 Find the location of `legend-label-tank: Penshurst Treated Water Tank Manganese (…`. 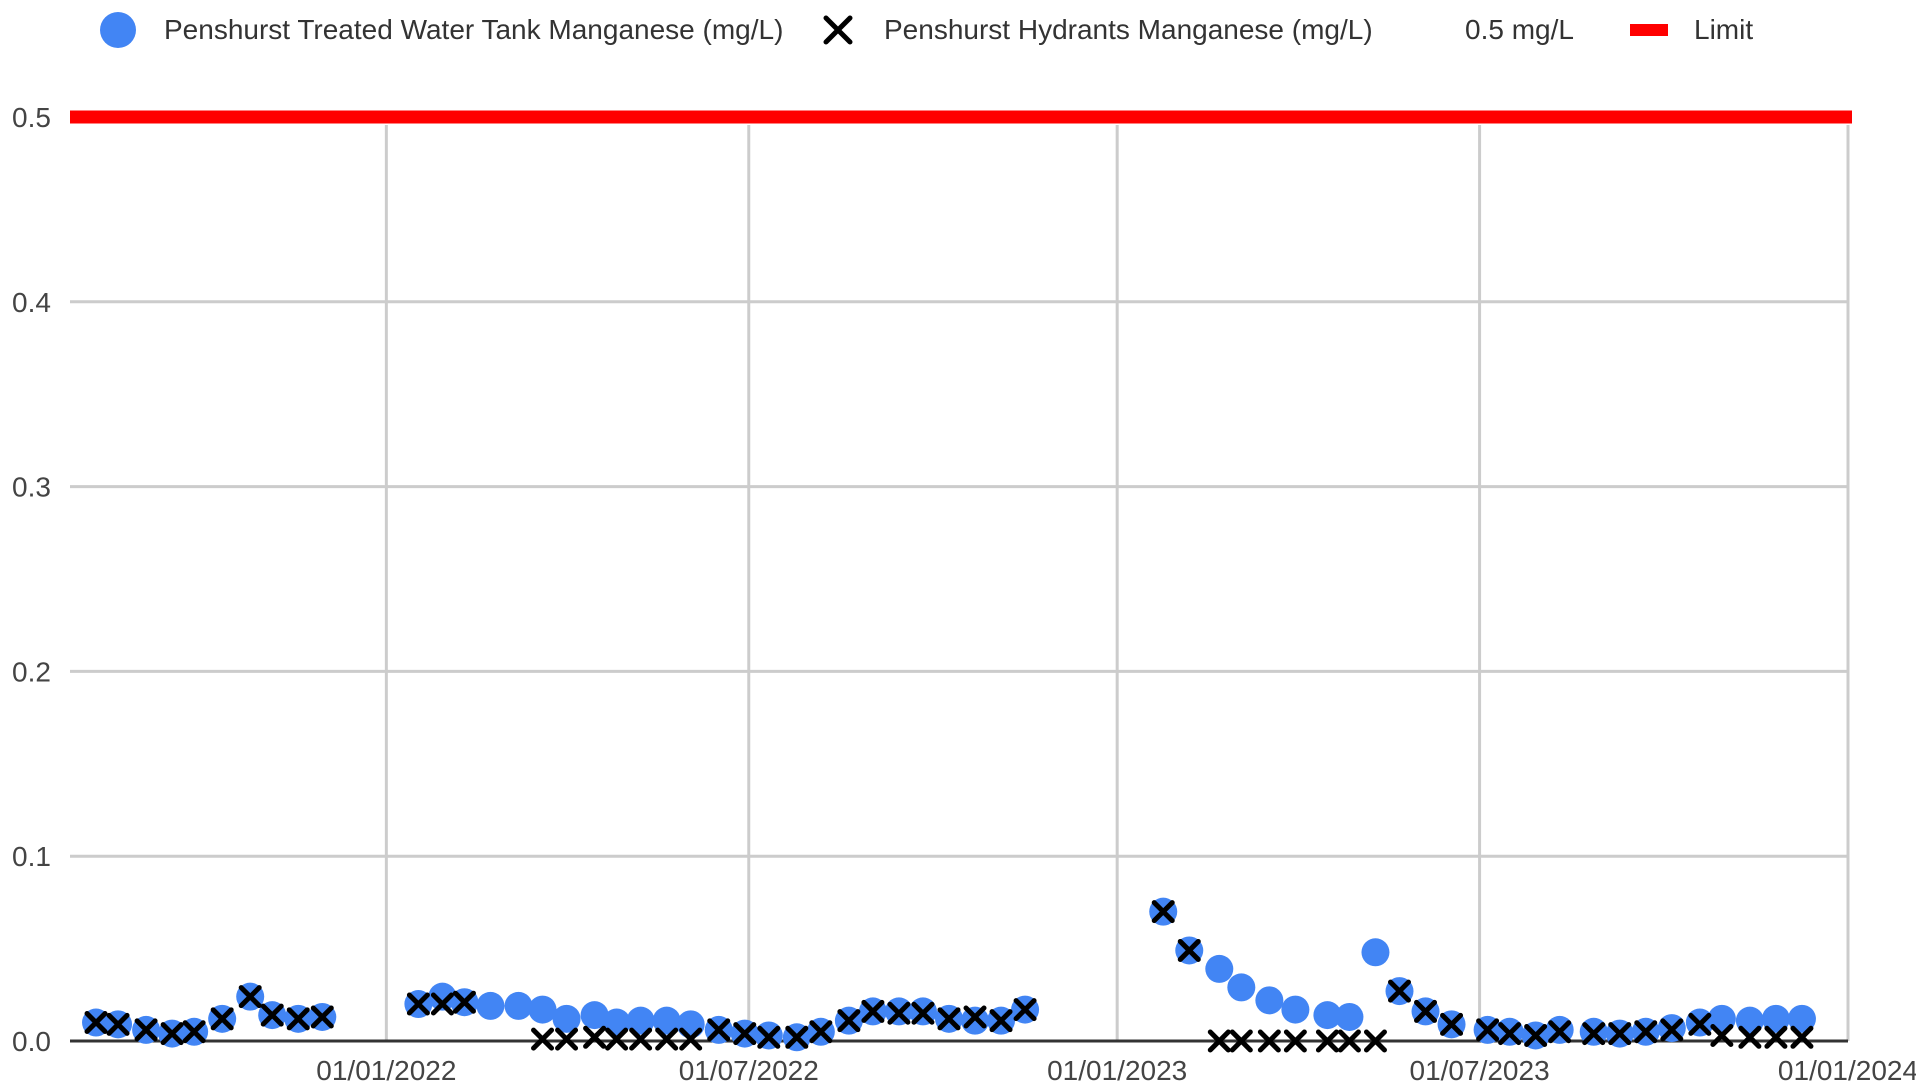

legend-label-tank: Penshurst Treated Water Tank Manganese (… is located at coordinates (474, 29).